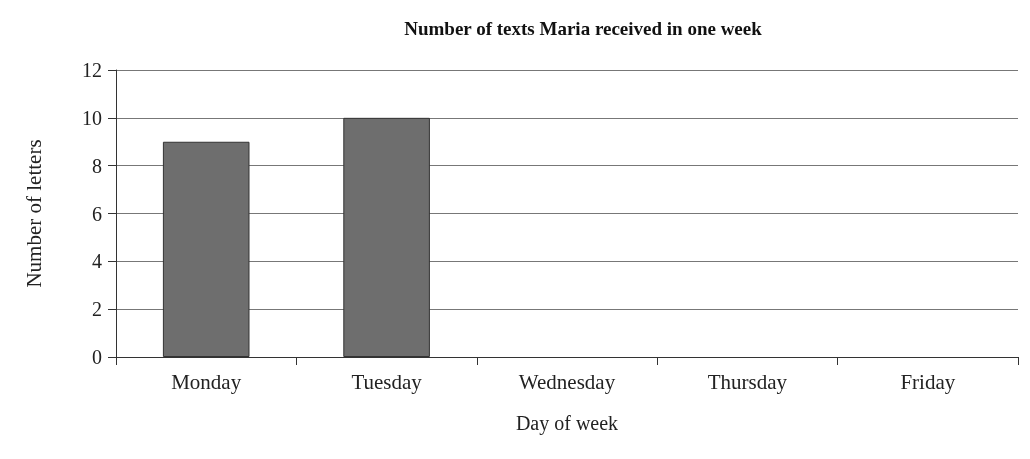 The image size is (1030, 459). I want to click on x-tick-label: Friday, so click(928, 381).